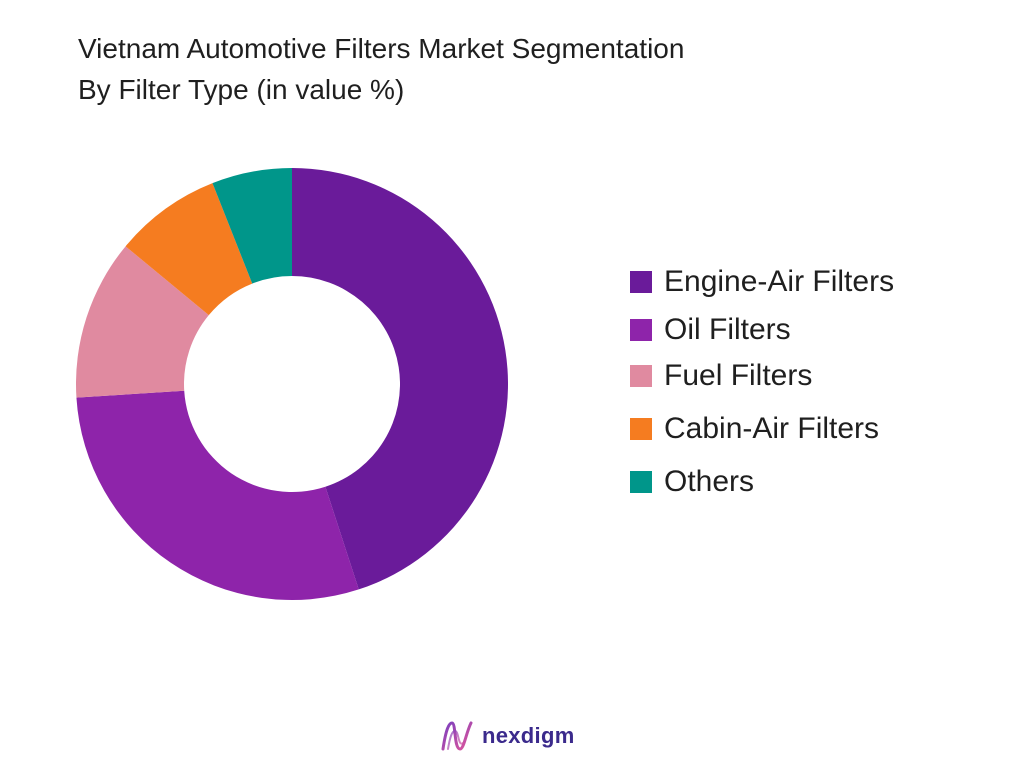 The width and height of the screenshot is (1024, 768). What do you see at coordinates (217, 495) in the screenshot?
I see `donut-slice-oil-filters` at bounding box center [217, 495].